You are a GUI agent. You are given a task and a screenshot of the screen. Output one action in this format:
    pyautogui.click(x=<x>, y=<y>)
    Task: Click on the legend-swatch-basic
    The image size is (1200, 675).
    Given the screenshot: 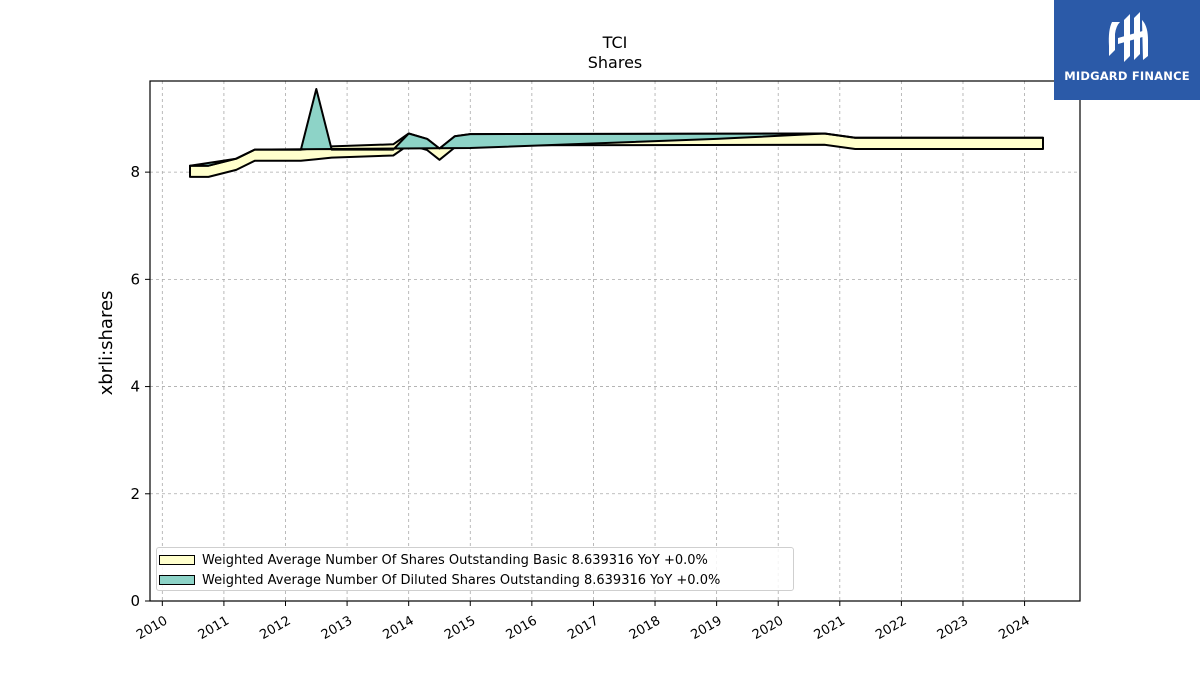 What is the action you would take?
    pyautogui.click(x=177, y=560)
    